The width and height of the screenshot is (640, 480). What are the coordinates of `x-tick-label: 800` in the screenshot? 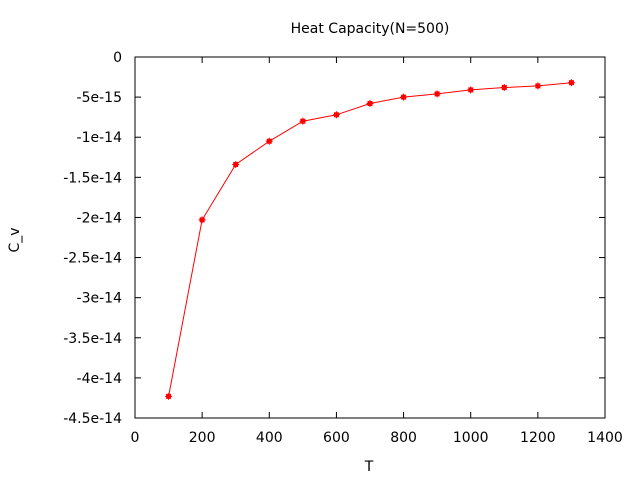 It's located at (403, 438).